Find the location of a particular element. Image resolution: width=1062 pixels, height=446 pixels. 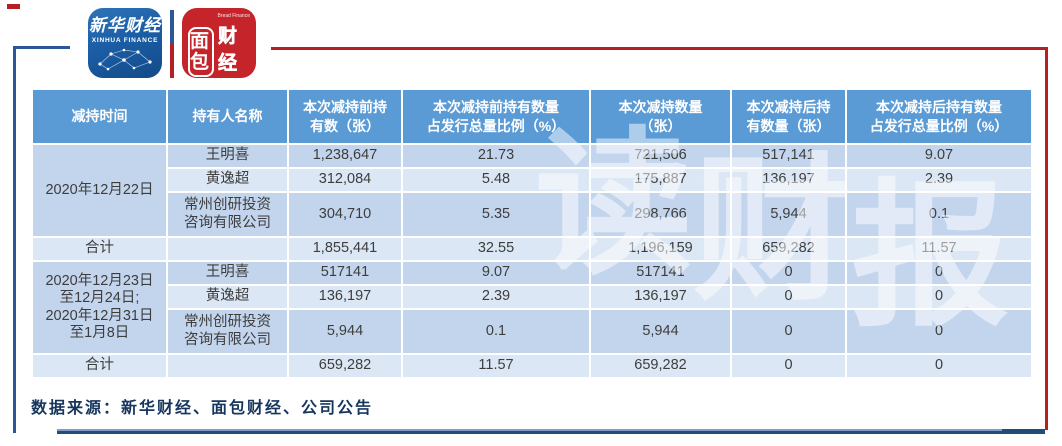

value-cell: 304,710 is located at coordinates (345, 214).